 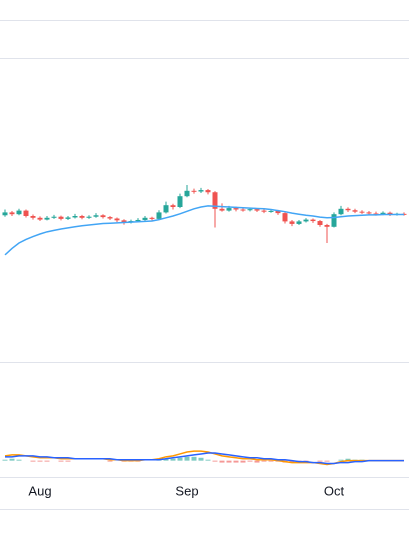 I want to click on x-tick-label: Sep, so click(x=186, y=490).